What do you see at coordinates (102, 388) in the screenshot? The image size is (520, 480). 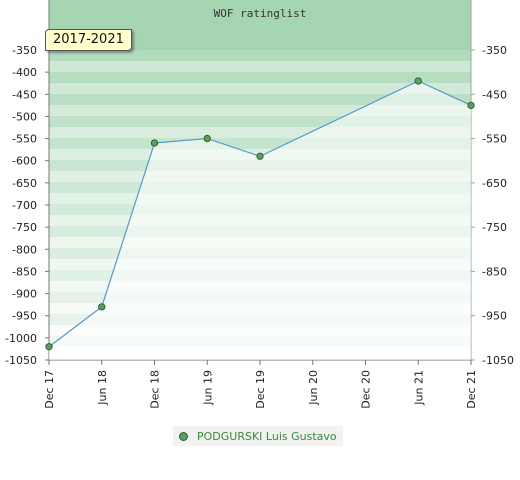 I see `x-tick-label: Jun 18` at bounding box center [102, 388].